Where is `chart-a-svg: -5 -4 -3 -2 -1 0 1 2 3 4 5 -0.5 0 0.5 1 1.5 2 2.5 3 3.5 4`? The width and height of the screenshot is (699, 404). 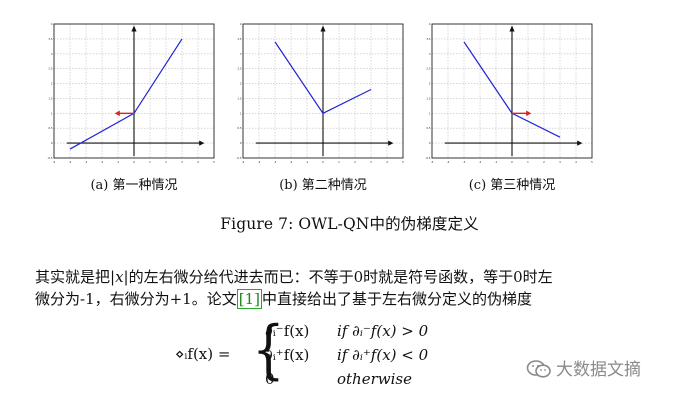
chart-a-svg: -5 -4 -3 -2 -1 0 1 2 3 4 5 -0.5 0 0.5 1 1.5 2 2.5 3 3.5 4 is located at coordinates (131, 93).